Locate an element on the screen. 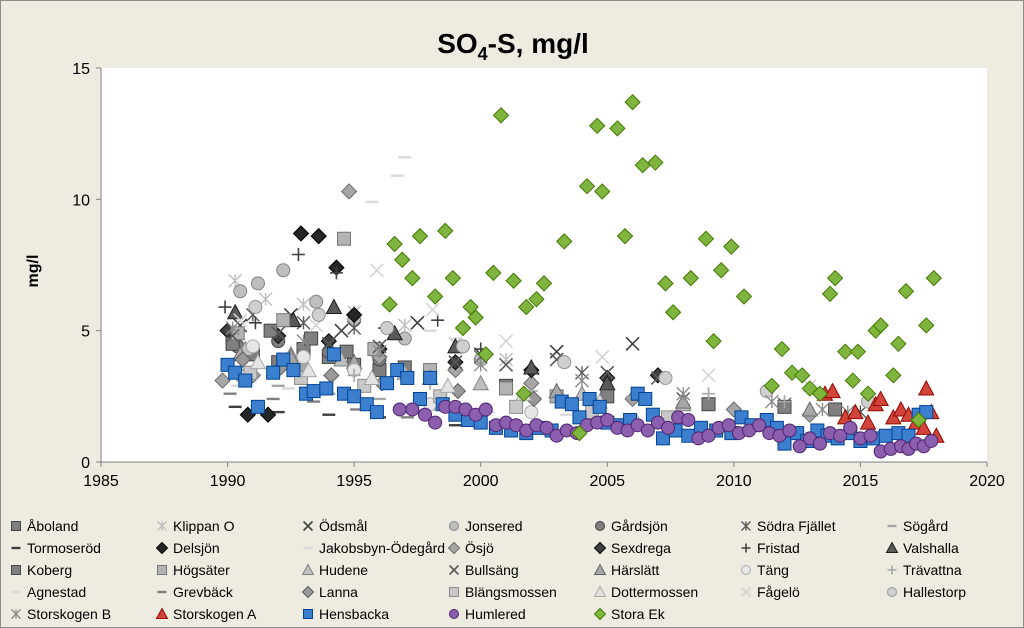 This screenshot has width=1024, height=628. legend-item-lanna: Lanna is located at coordinates (329, 592).